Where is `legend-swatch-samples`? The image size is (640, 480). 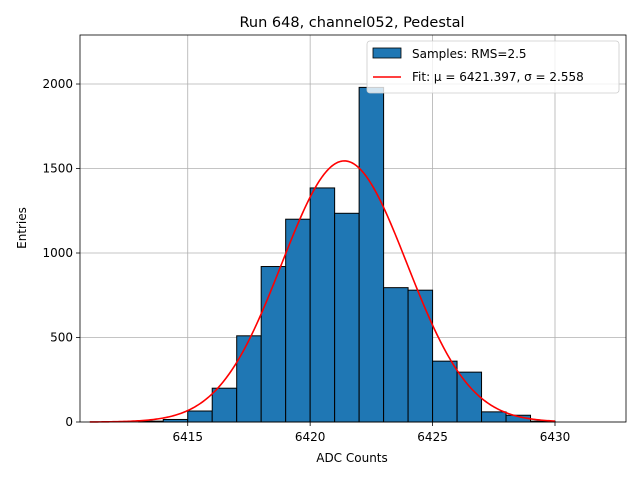 legend-swatch-samples is located at coordinates (387, 53).